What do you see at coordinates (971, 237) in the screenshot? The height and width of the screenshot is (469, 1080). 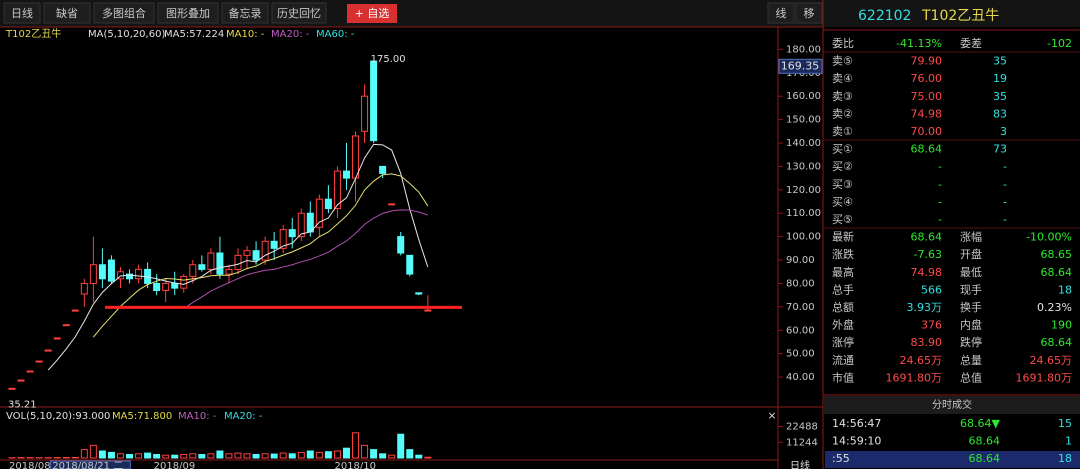 I see `field-label: 涨幅` at bounding box center [971, 237].